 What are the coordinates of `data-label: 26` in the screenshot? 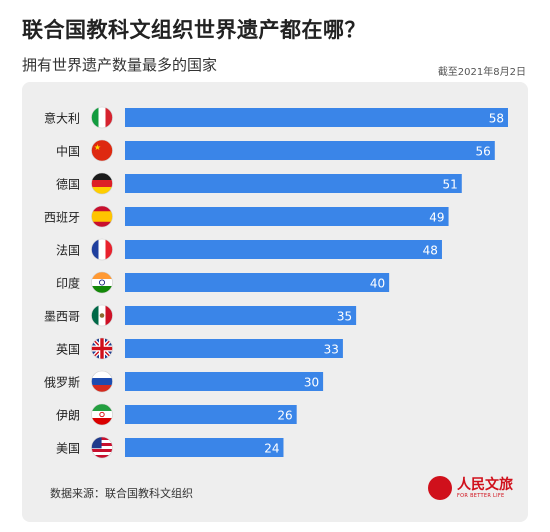 It's located at (284, 416).